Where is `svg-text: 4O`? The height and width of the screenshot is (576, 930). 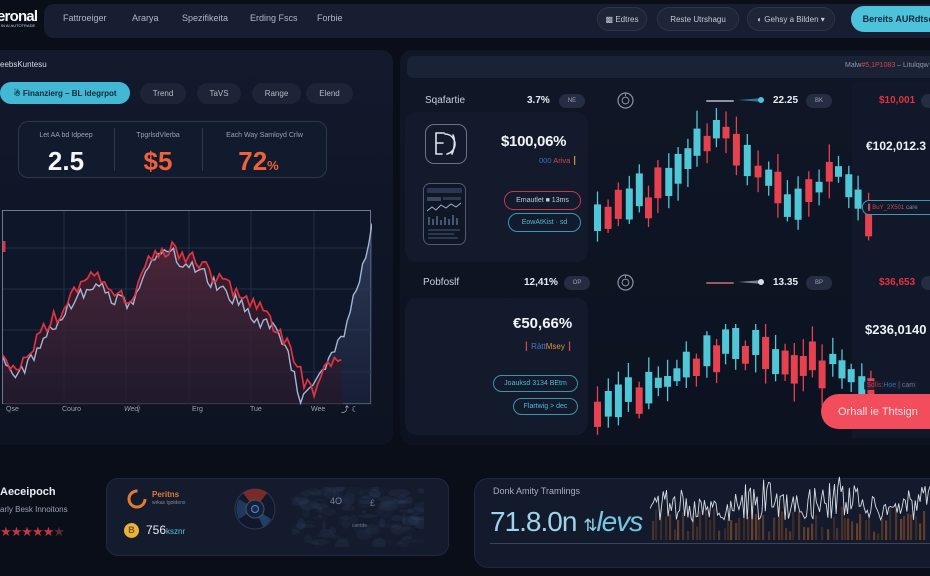 svg-text: 4O is located at coordinates (336, 501).